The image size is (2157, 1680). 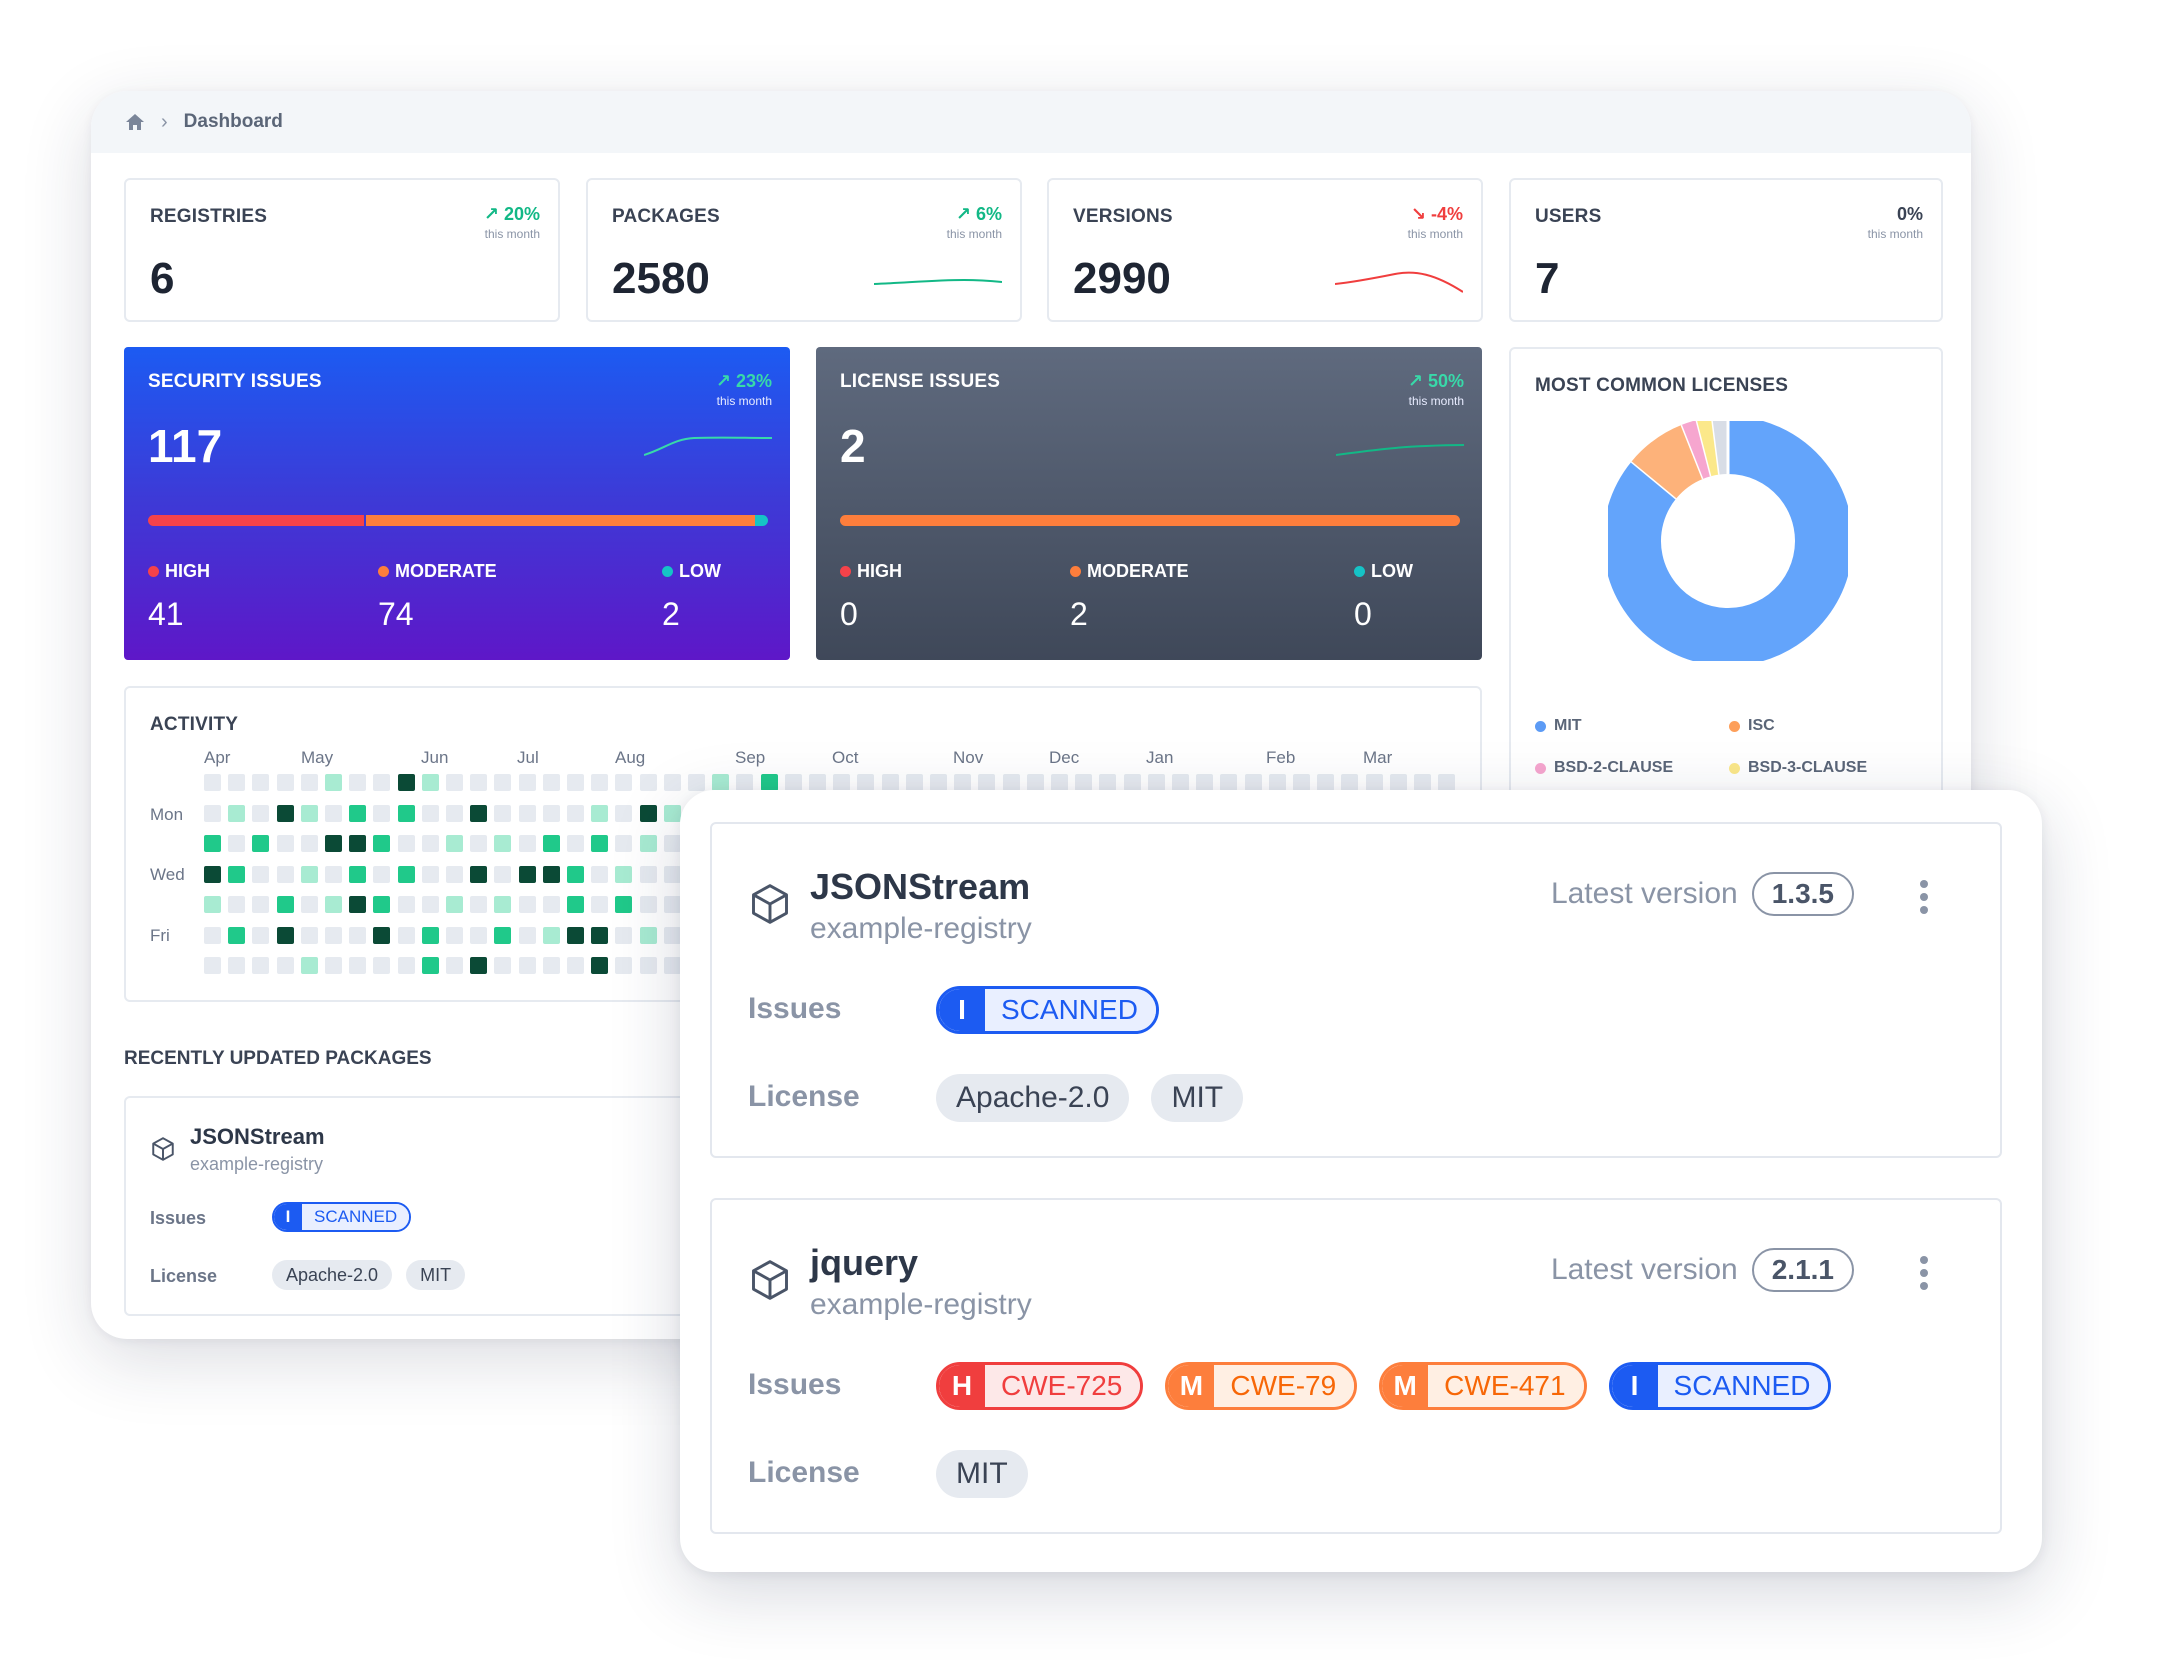 I want to click on legend-item-mit: MIT, so click(x=1558, y=726).